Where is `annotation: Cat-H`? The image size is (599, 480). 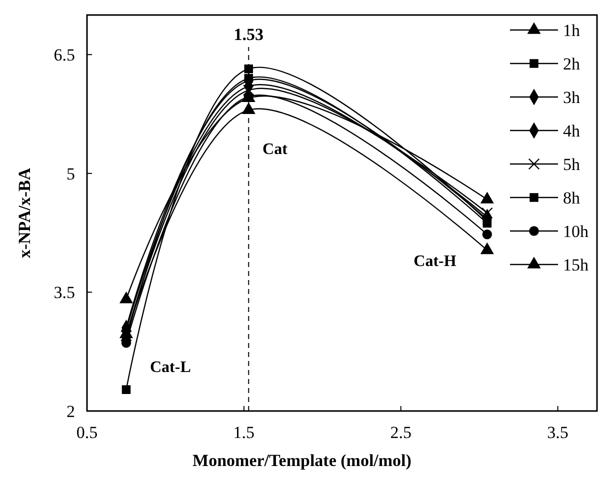
annotation: Cat-H is located at coordinates (435, 261).